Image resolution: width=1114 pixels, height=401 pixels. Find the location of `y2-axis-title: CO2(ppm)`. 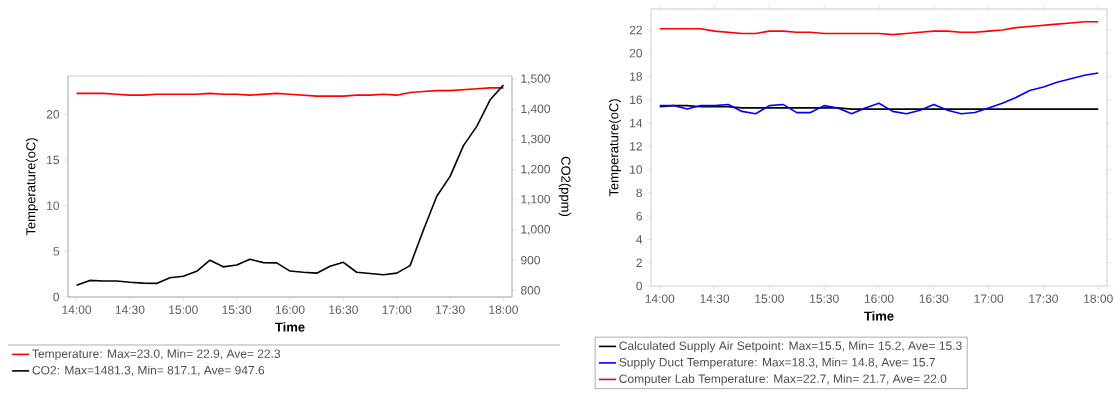

y2-axis-title: CO2(ppm) is located at coordinates (564, 186).